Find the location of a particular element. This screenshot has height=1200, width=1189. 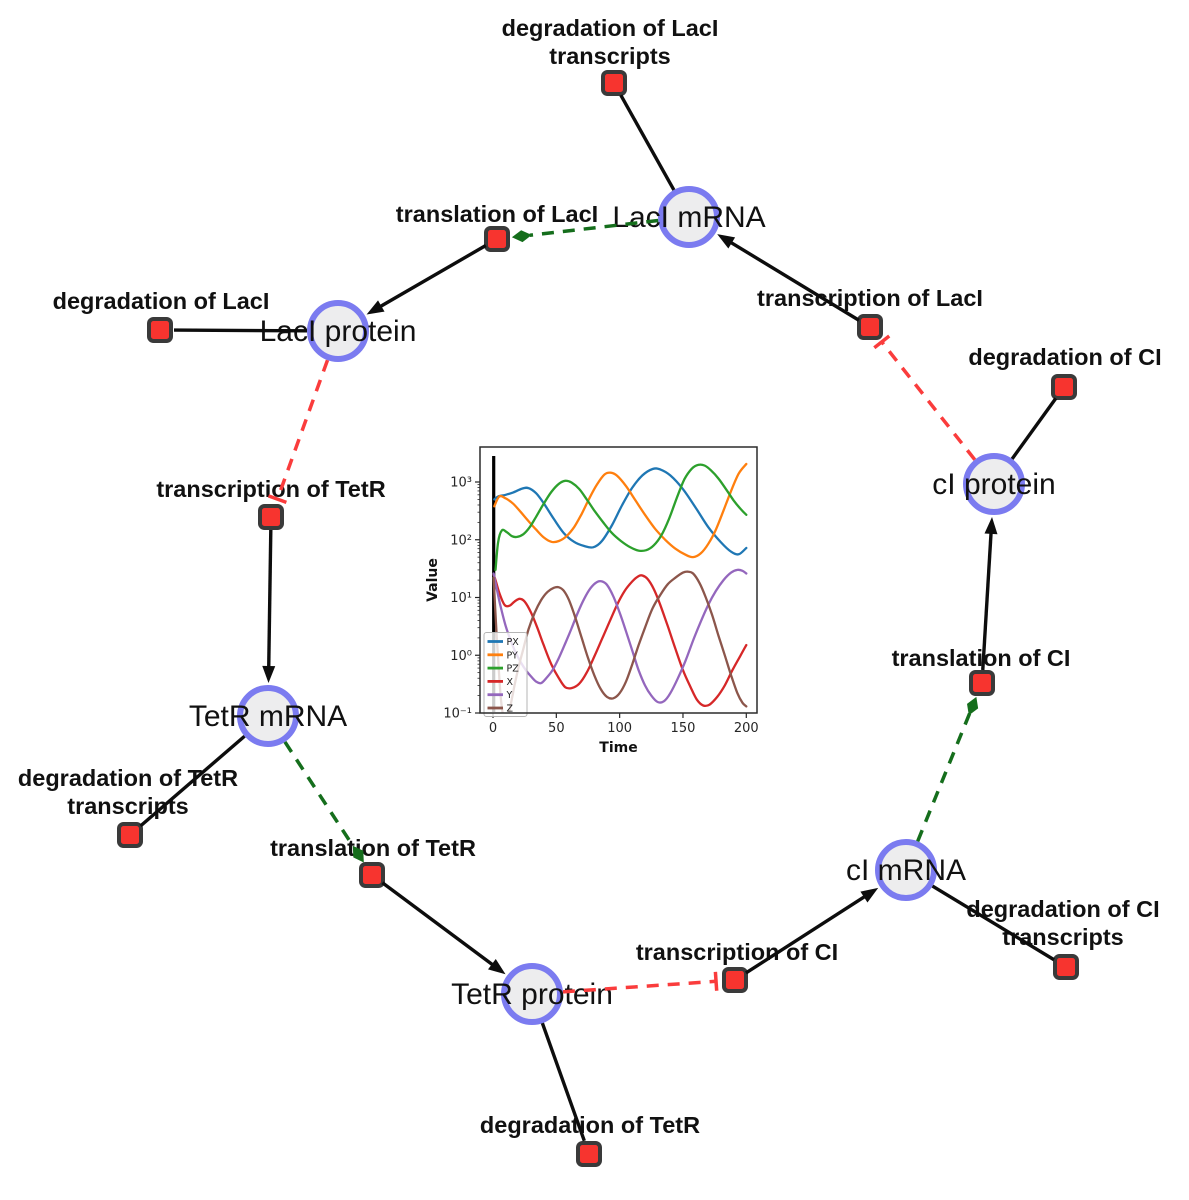

series-line-PX is located at coordinates (620, 511).